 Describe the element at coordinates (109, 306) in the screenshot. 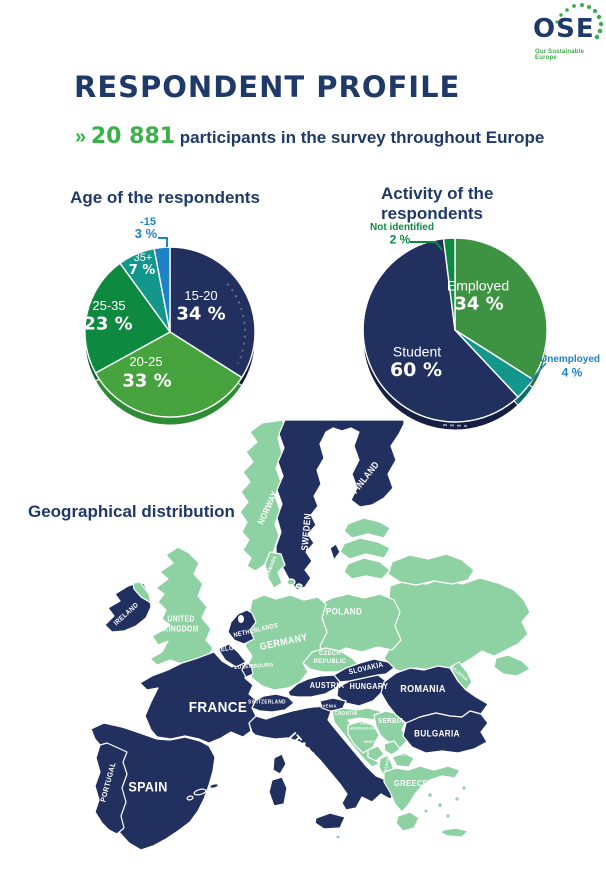

I see `age-label-25-35: 25-35` at that location.